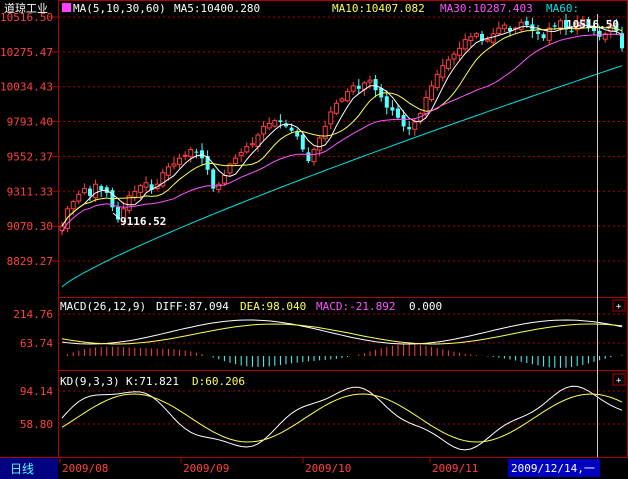  Describe the element at coordinates (425, 306) in the screenshot. I see `macd-zero: 0.000` at that location.